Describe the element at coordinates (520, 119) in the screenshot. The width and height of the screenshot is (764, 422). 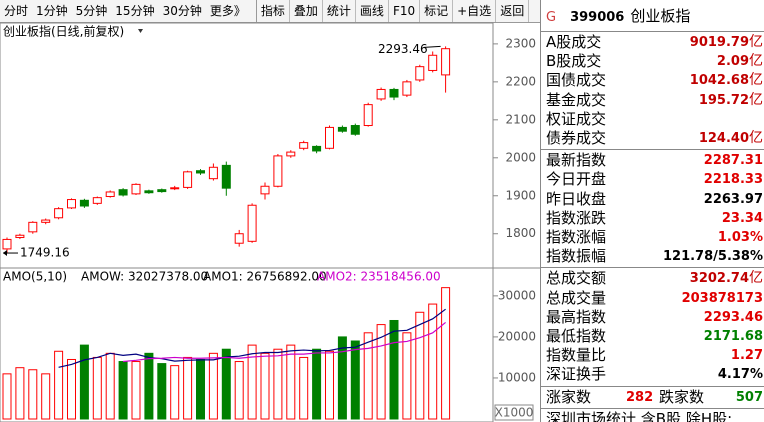
I see `y-tick-label: 2100` at that location.